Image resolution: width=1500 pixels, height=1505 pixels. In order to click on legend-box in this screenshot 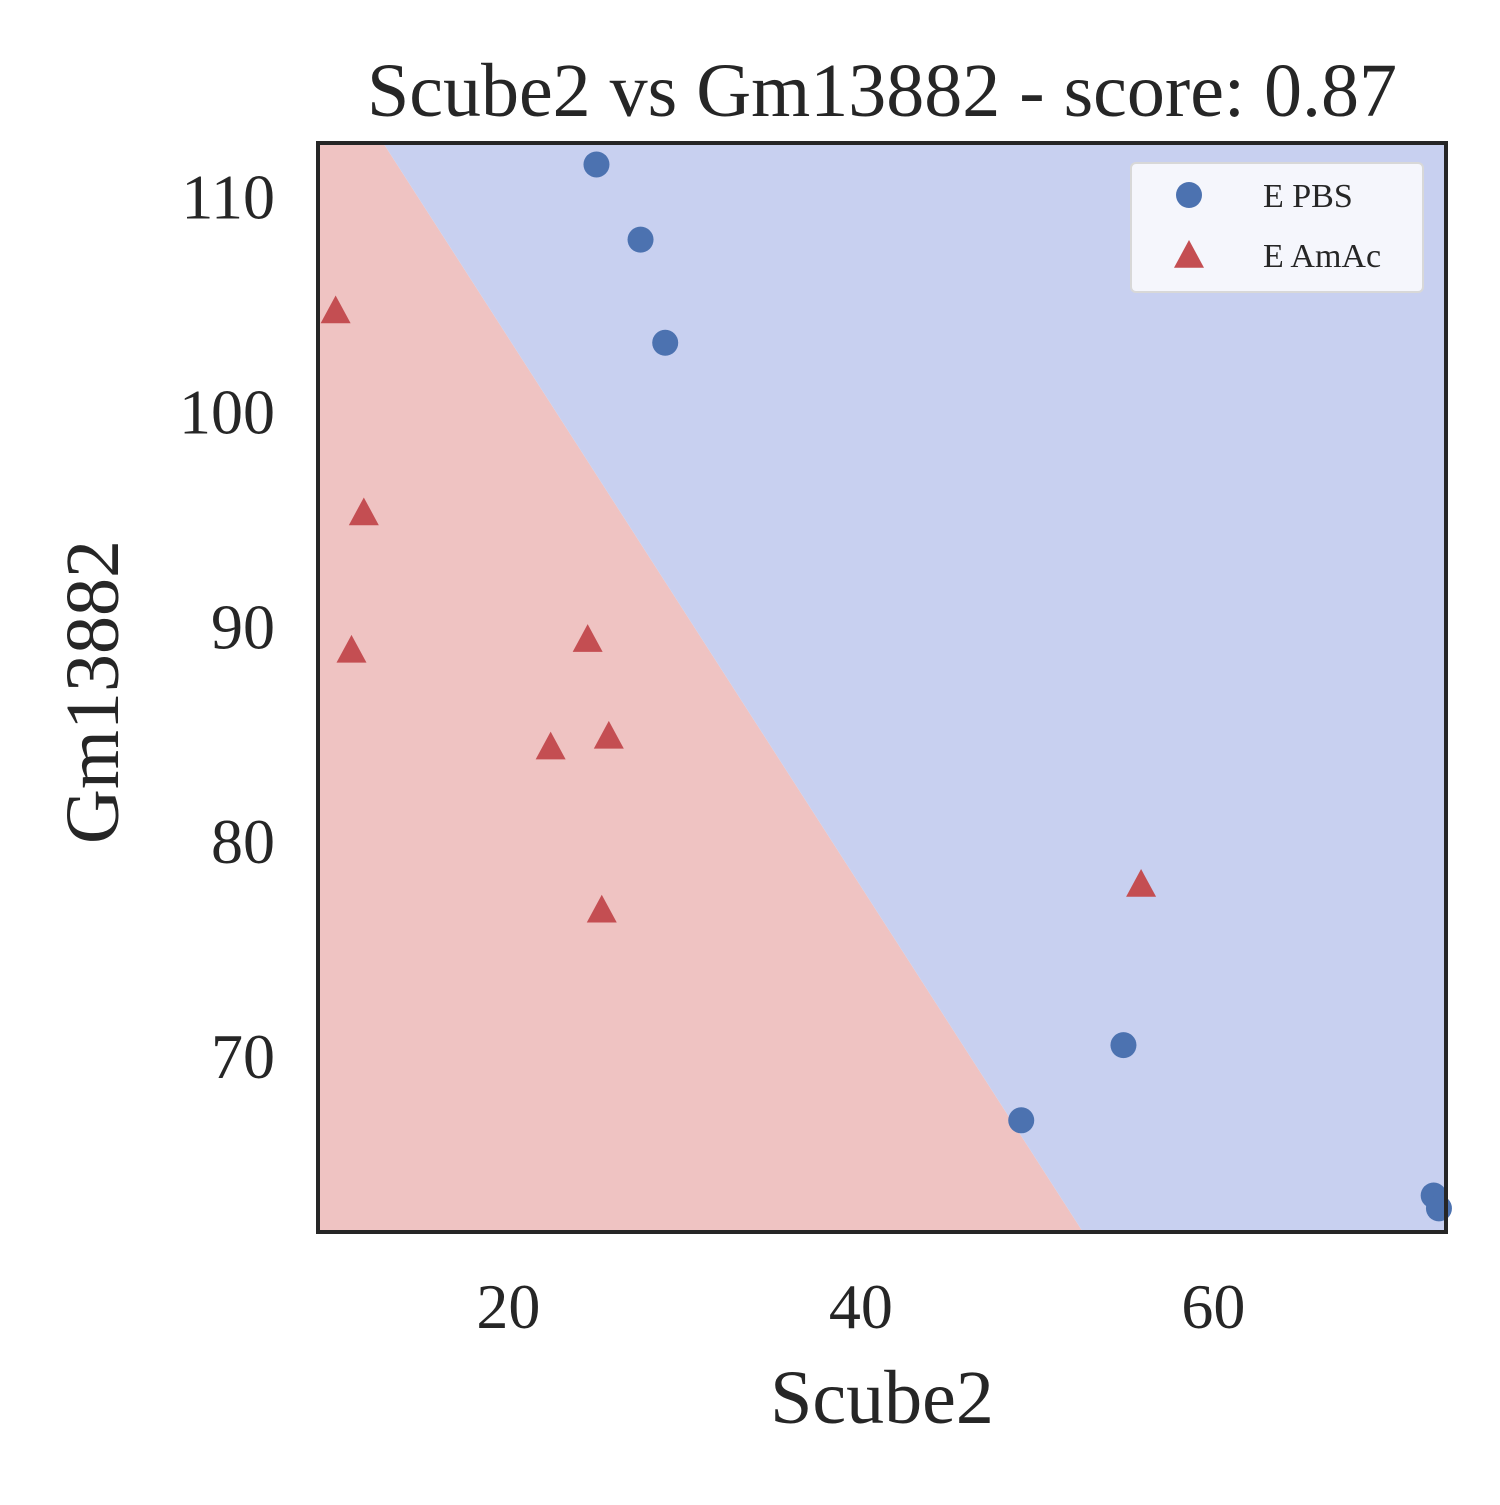, I will do `click(1277, 227)`.